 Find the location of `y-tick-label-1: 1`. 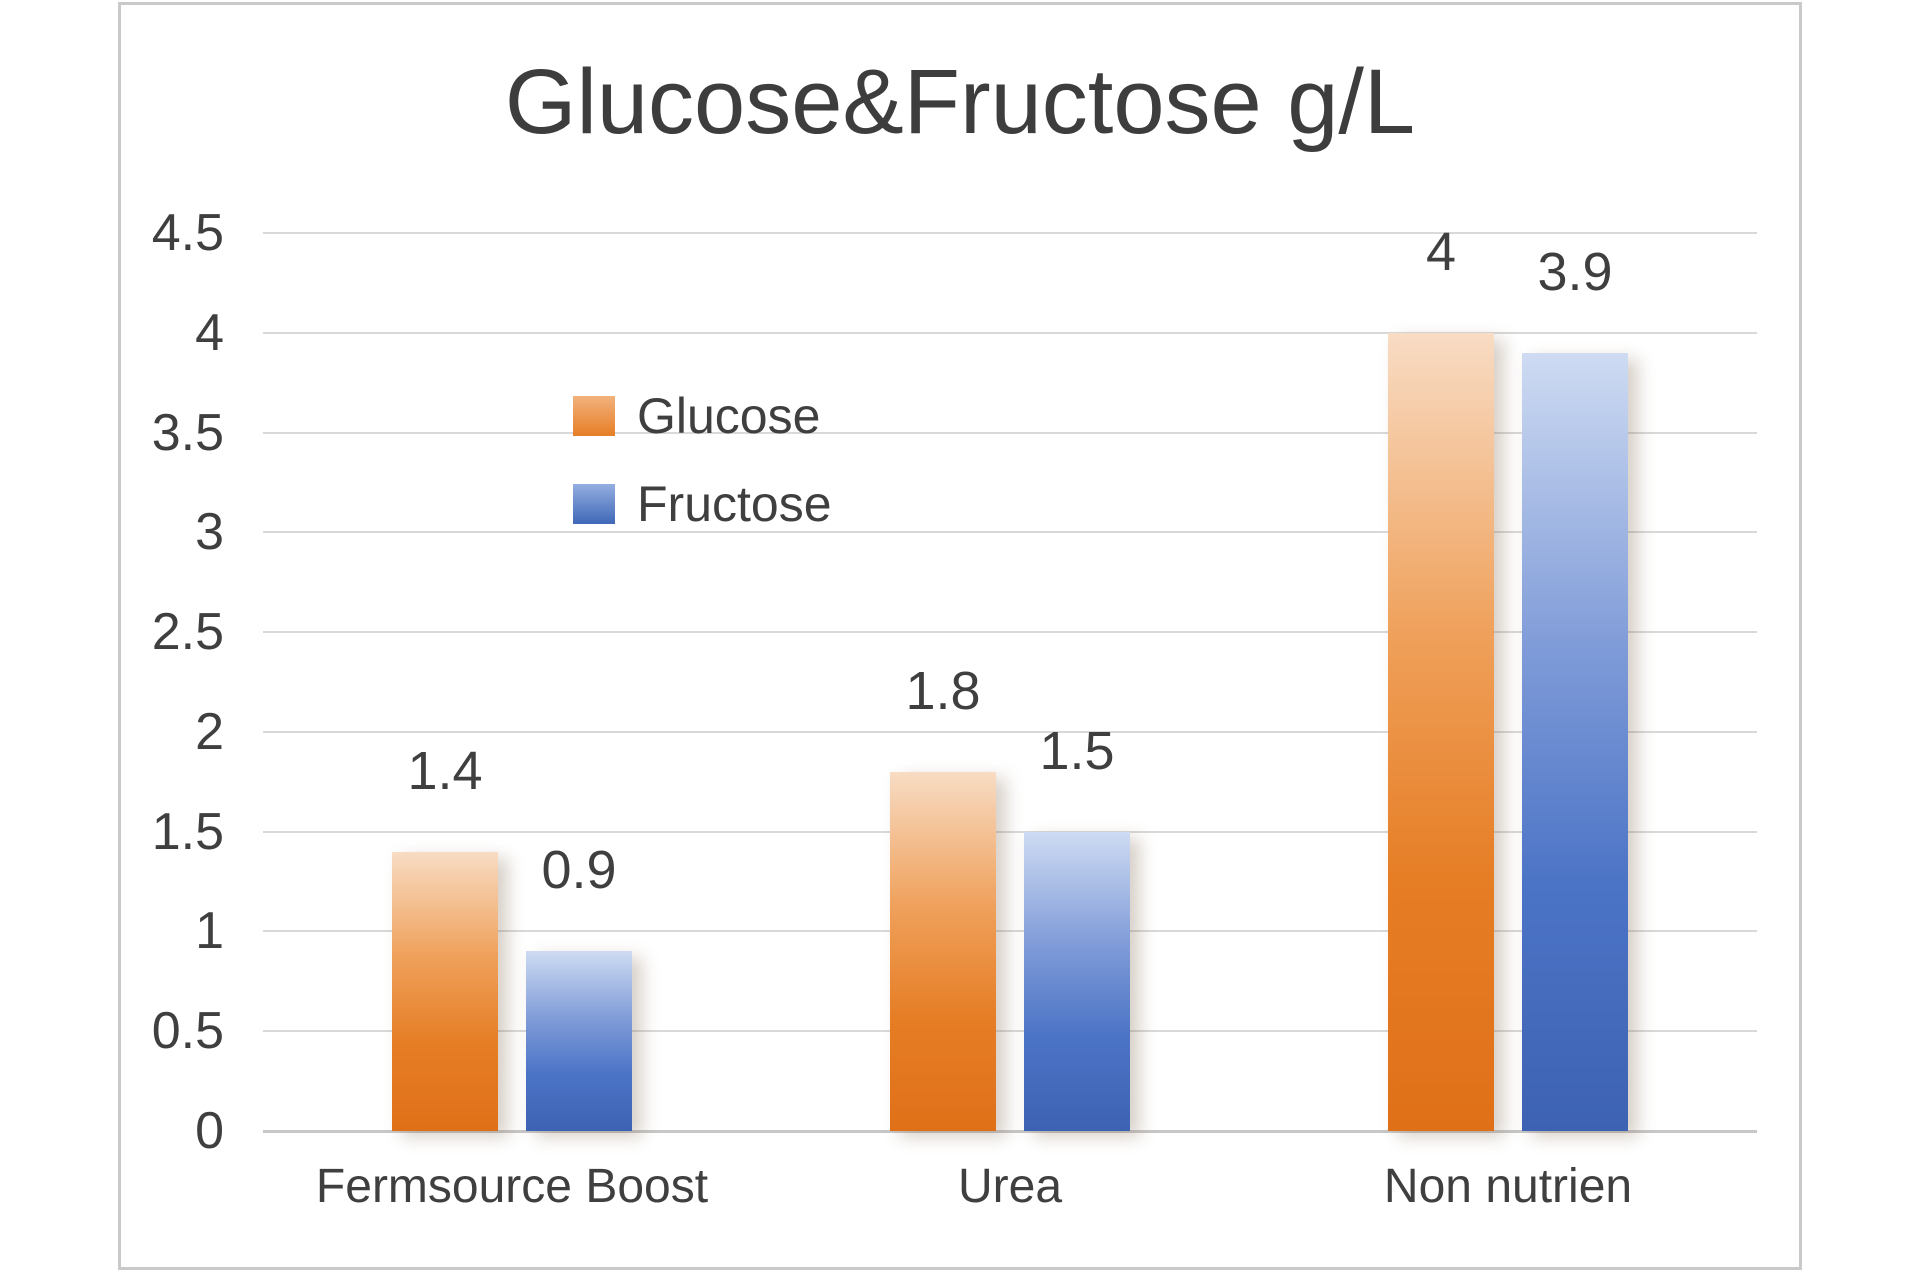

y-tick-label-1: 1 is located at coordinates (209, 931).